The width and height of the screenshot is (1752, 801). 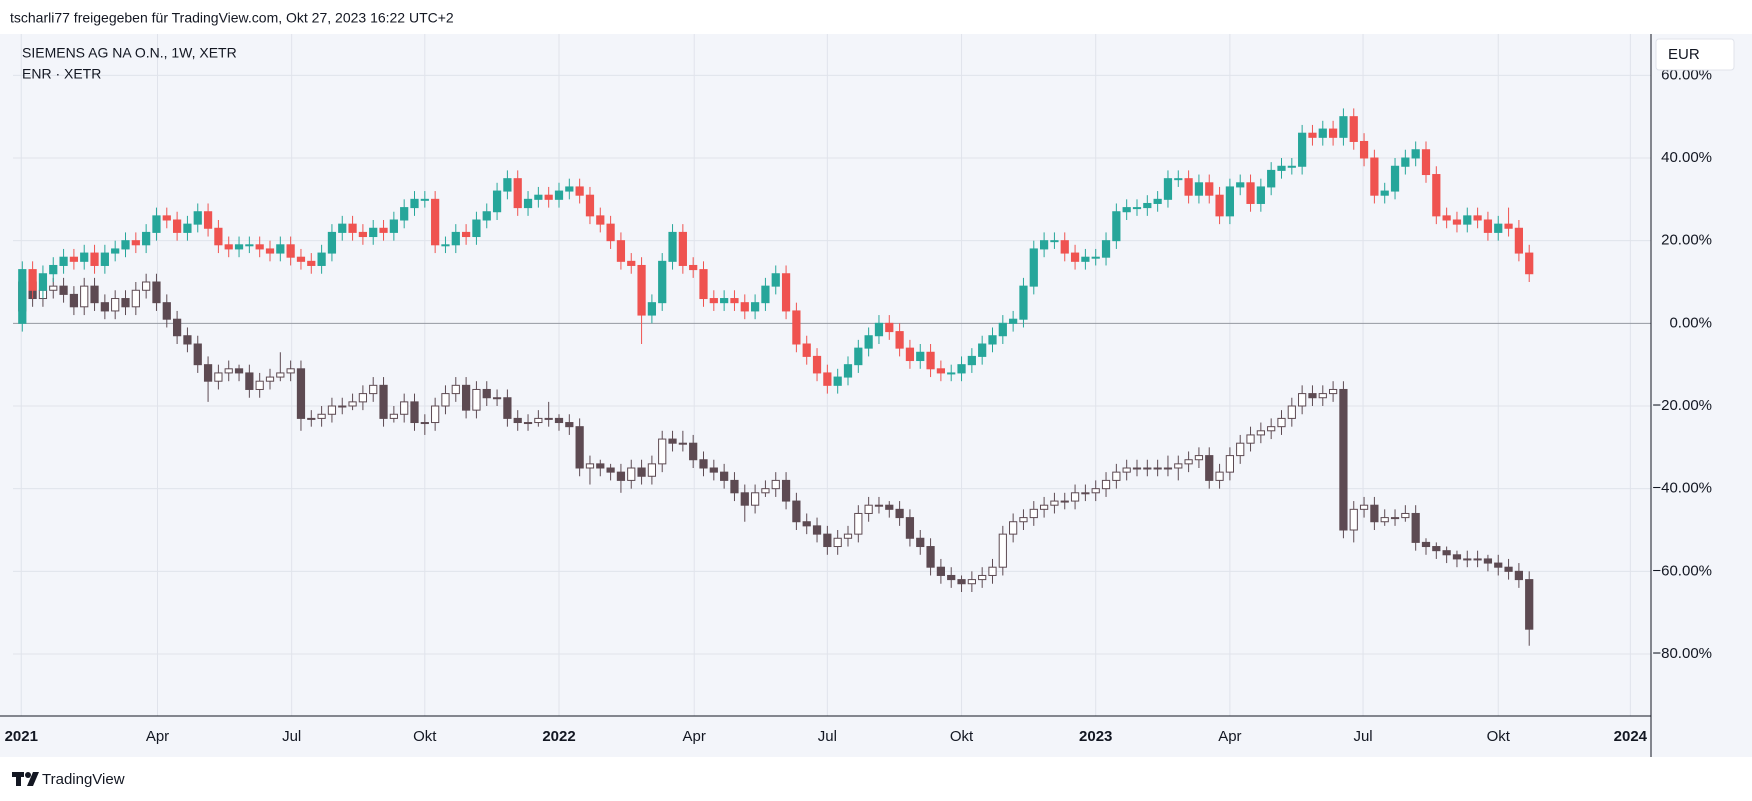 What do you see at coordinates (1682, 405) in the screenshot?
I see `y-tick-label: −20.00%` at bounding box center [1682, 405].